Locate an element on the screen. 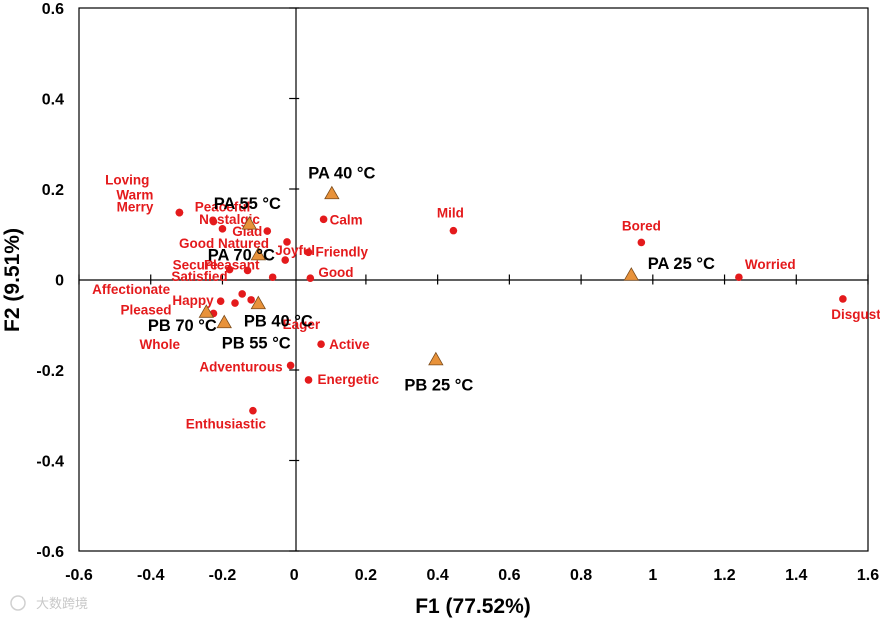 The height and width of the screenshot is (620, 880). x-tick-label: 1.2 is located at coordinates (724, 575).